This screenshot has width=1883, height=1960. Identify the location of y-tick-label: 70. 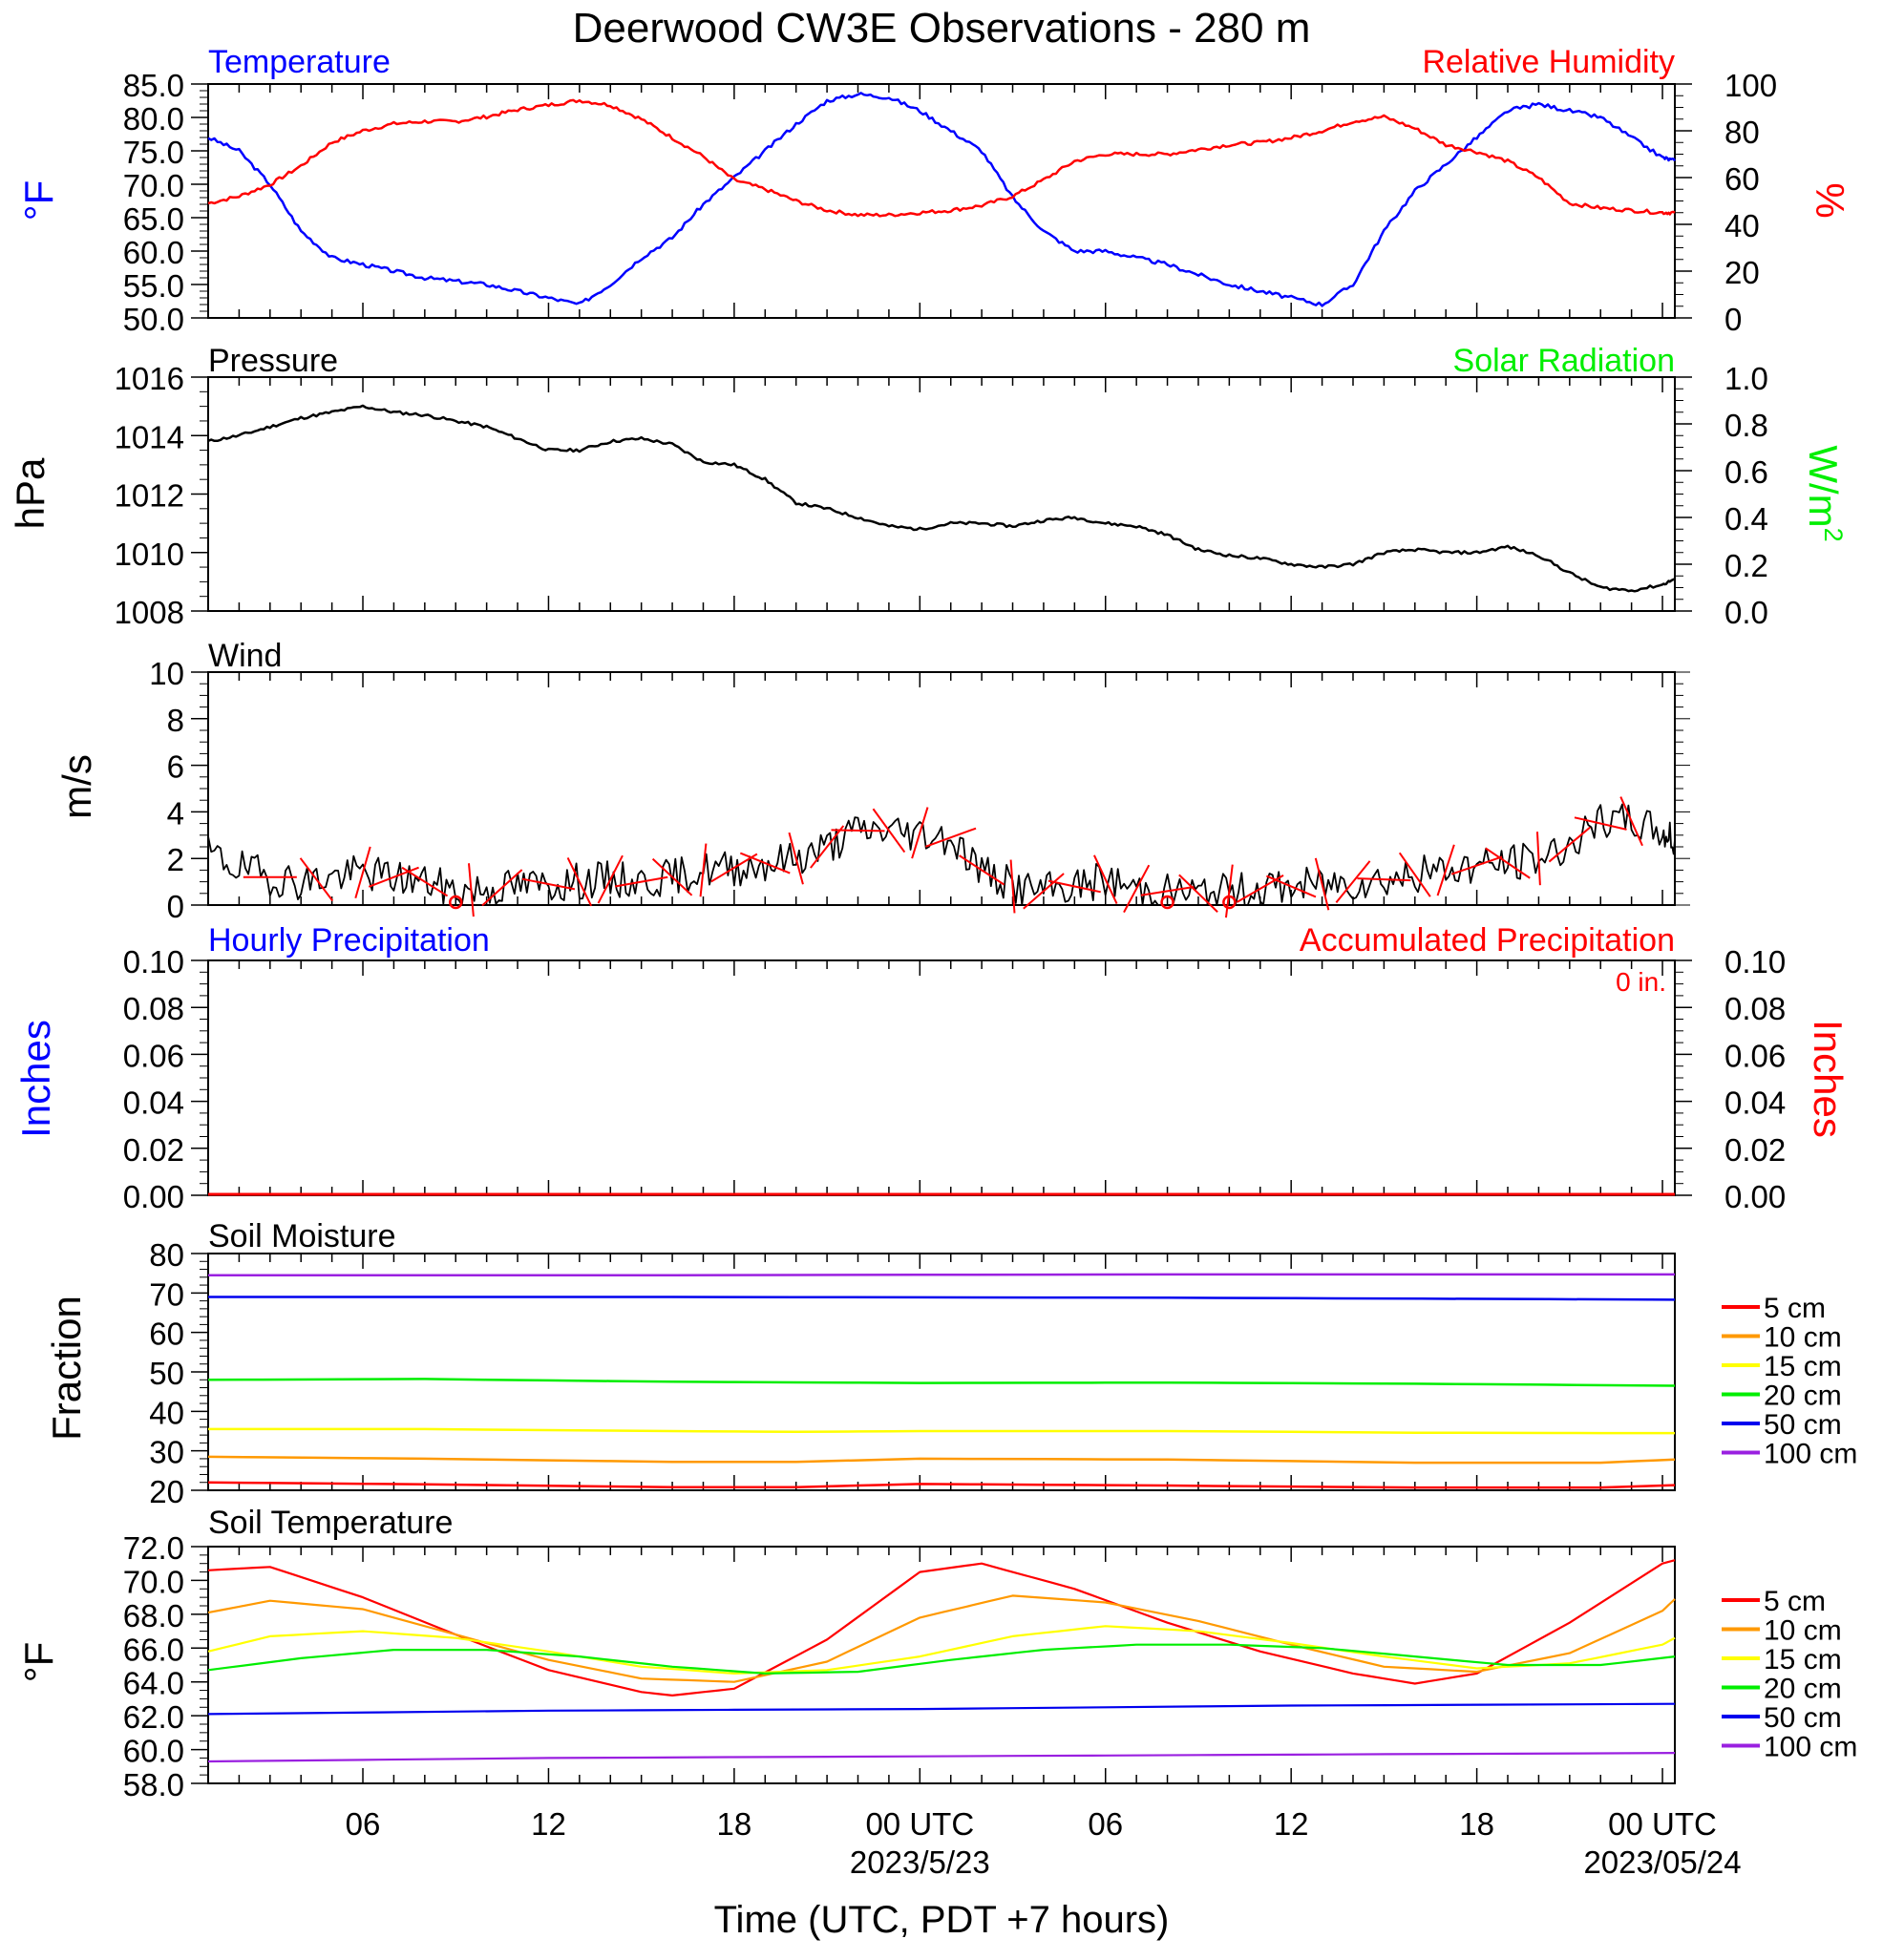
(166, 1294).